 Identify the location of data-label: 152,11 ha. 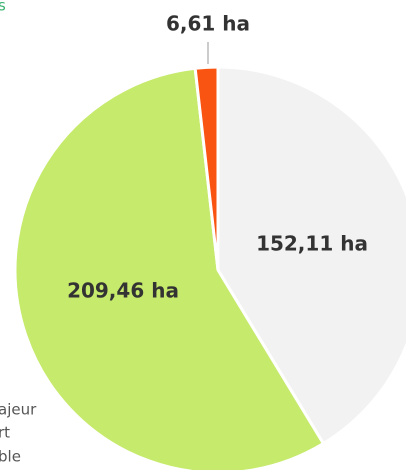
(312, 244).